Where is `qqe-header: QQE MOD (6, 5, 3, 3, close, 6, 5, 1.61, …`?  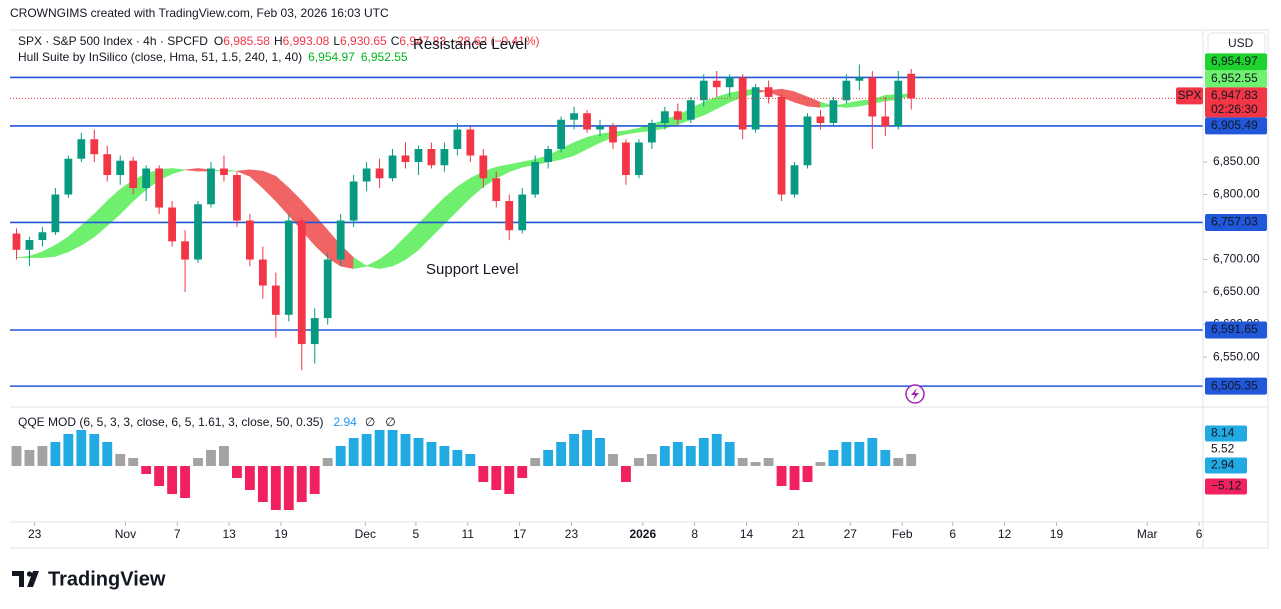
qqe-header: QQE MOD (6, 5, 3, 3, close, 6, 5, 1.61, … is located at coordinates (207, 422).